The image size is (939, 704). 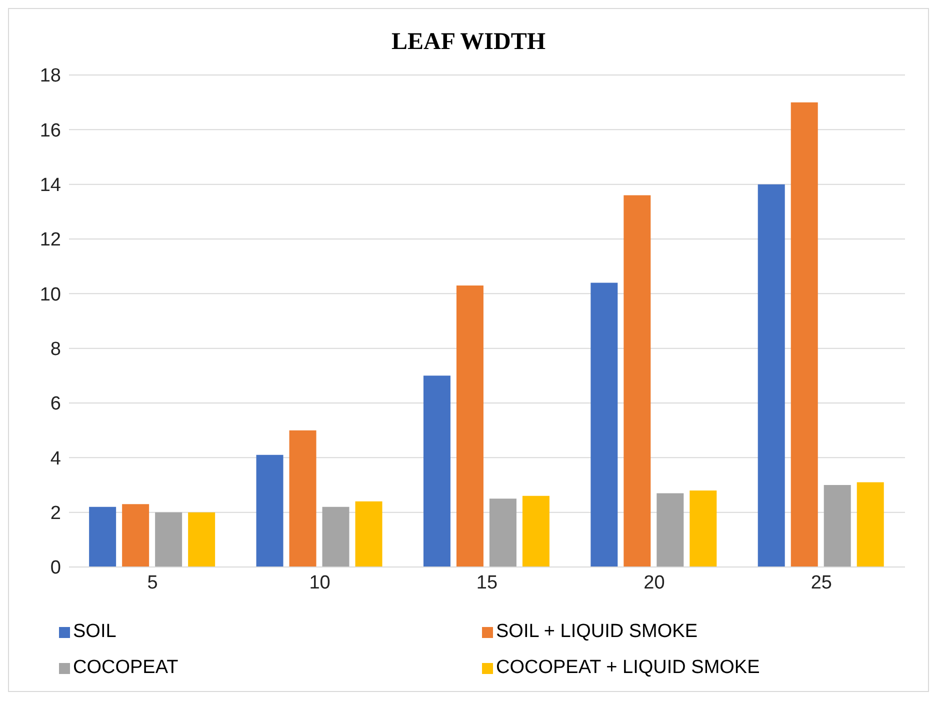 I want to click on y-tick-label: 6, so click(x=55, y=404).